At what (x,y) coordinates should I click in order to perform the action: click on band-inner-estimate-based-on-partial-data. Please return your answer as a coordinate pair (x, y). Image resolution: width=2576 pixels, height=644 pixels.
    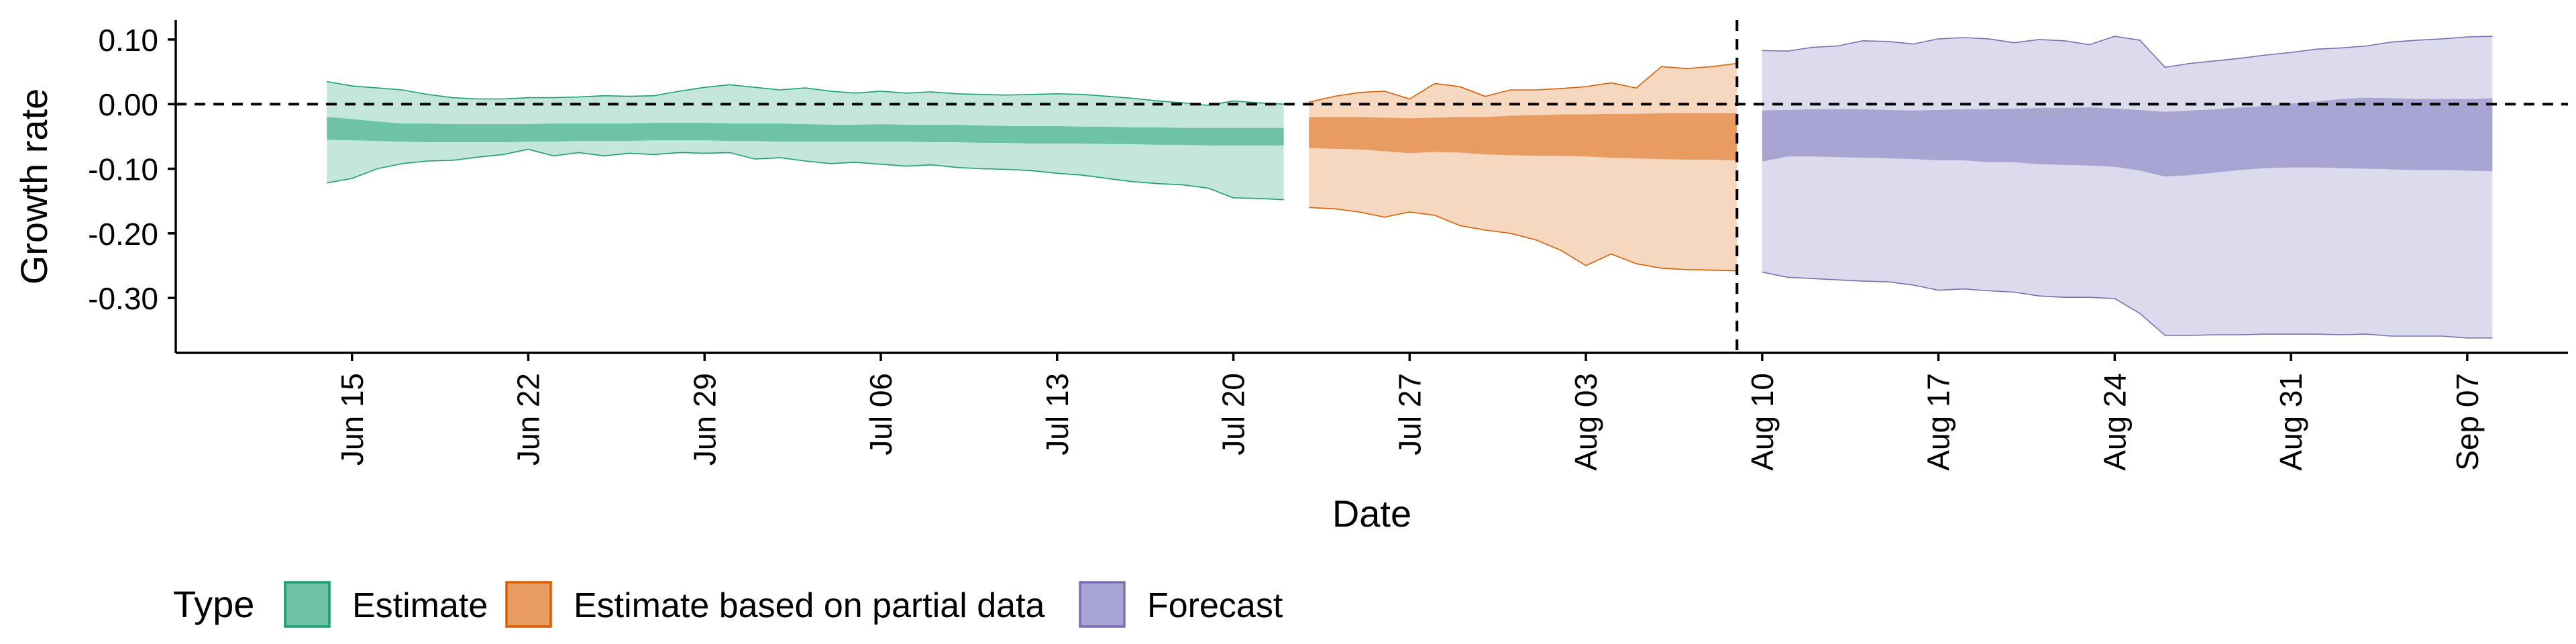
    Looking at the image, I should click on (1523, 136).